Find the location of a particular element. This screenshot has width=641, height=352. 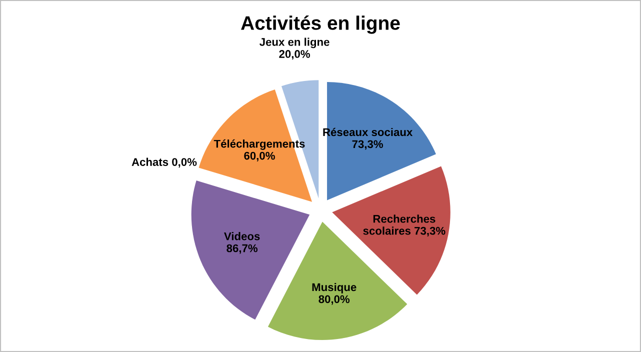

data-label: 20,0% is located at coordinates (294, 55).